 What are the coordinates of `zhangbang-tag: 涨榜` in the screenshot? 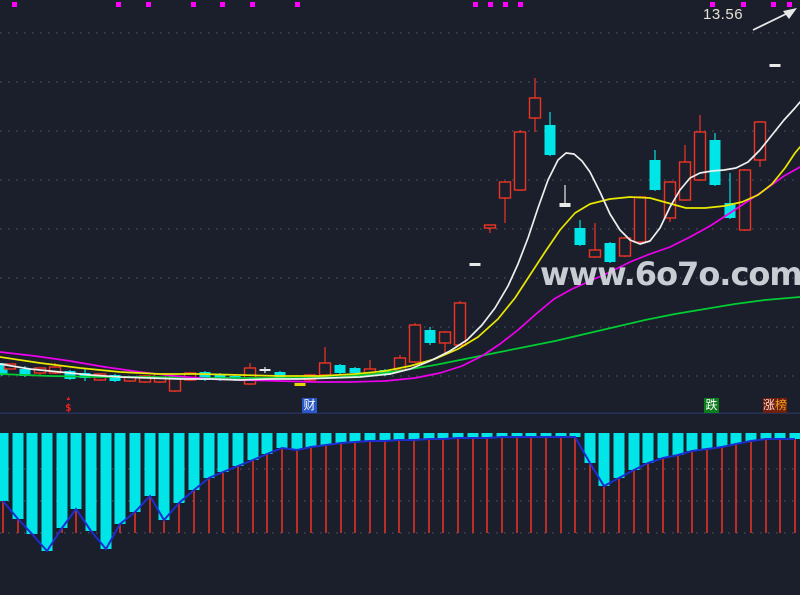 It's located at (775, 405).